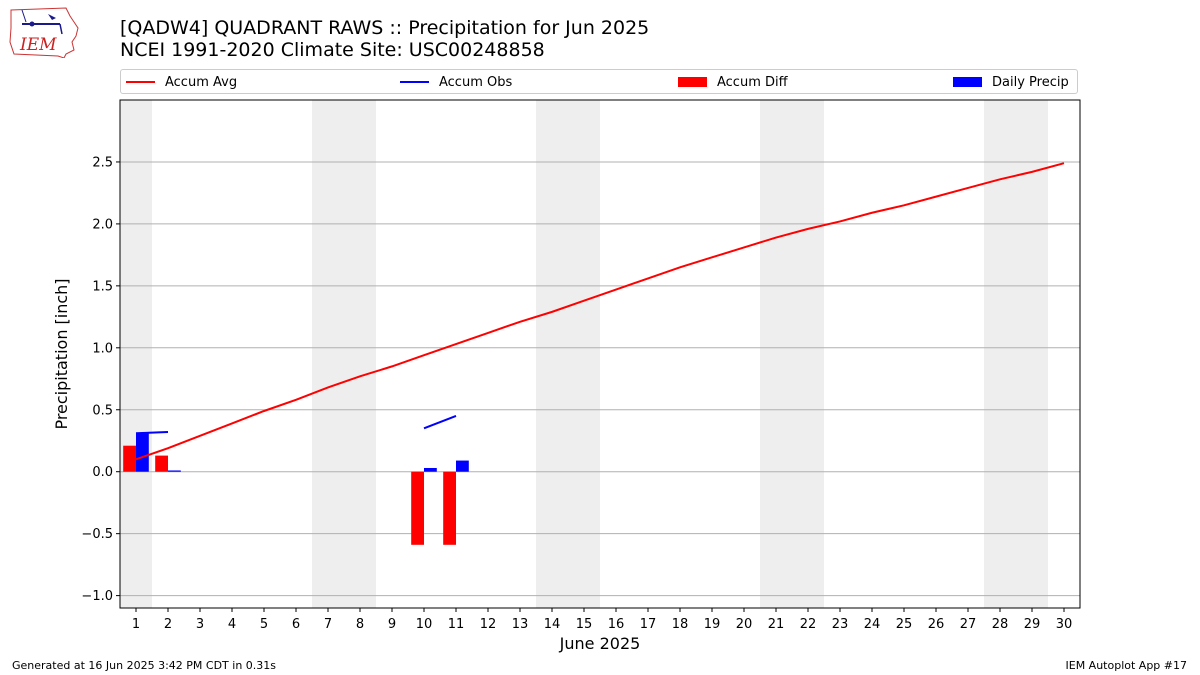 Image resolution: width=1200 pixels, height=675 pixels. I want to click on legend-label-daily-precip: Daily Precip, so click(1030, 82).